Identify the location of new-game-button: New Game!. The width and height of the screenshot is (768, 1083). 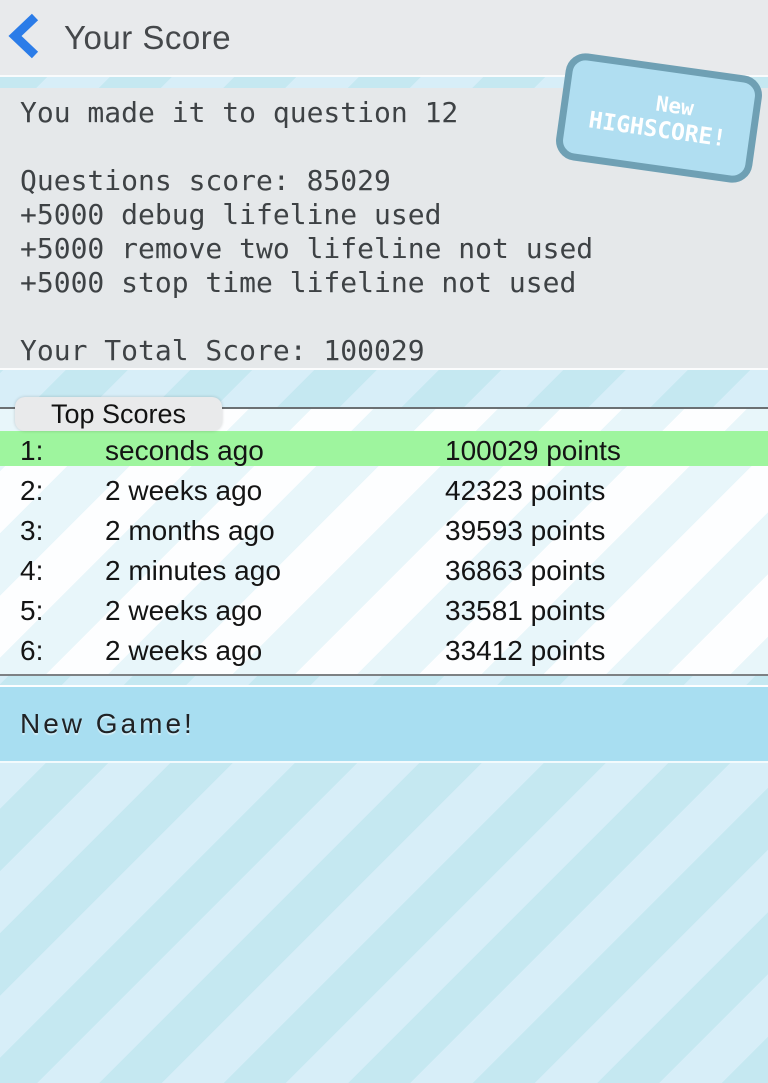
(384, 724).